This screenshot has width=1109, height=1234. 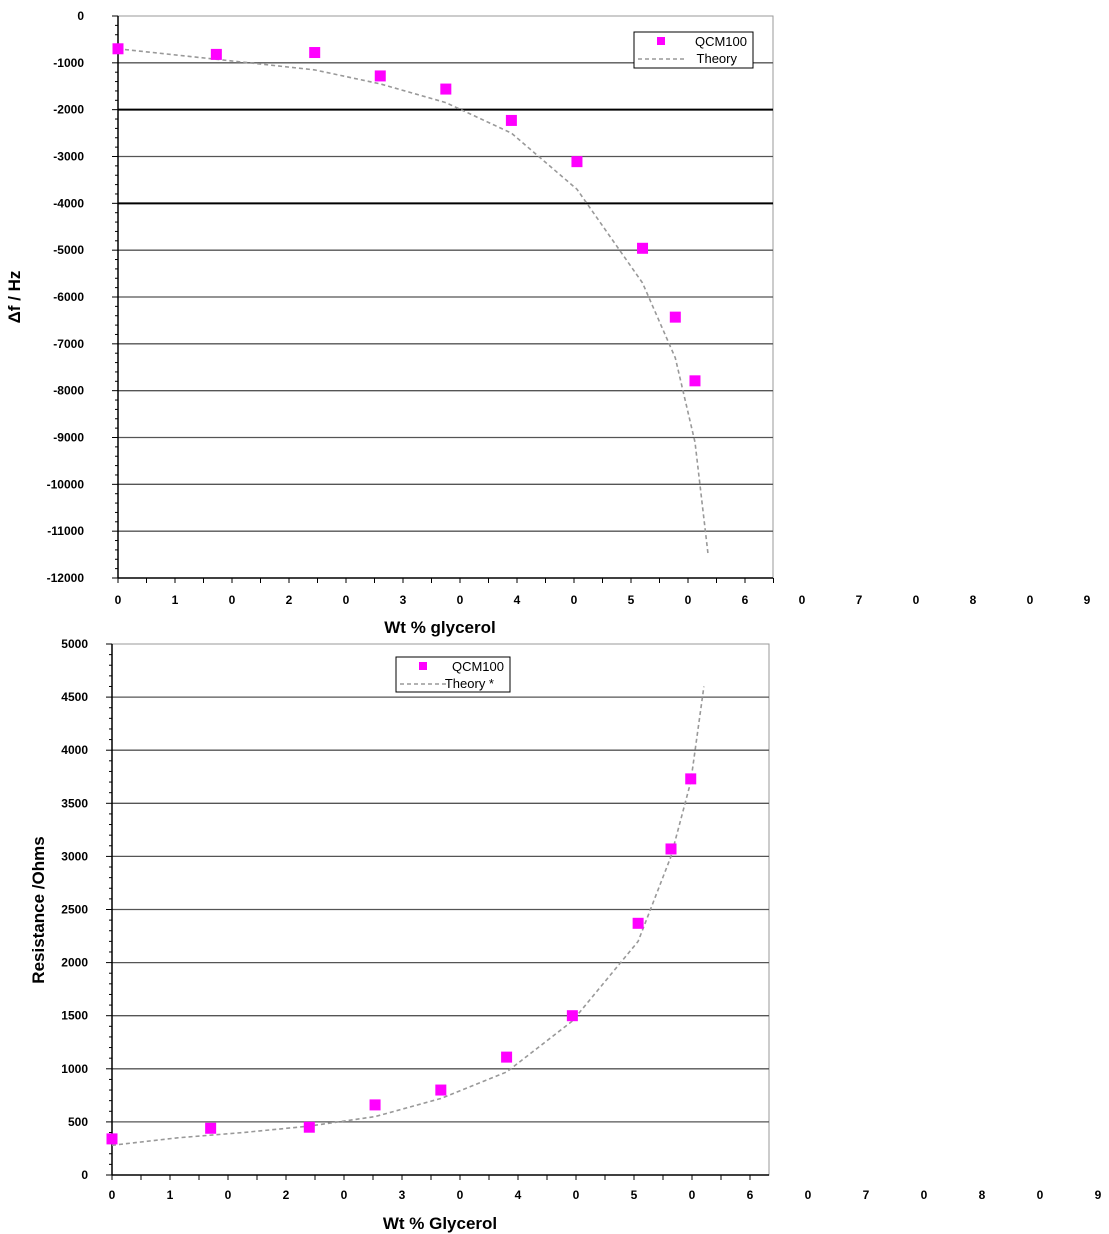 I want to click on y-tick-label: -4000, so click(x=68, y=203).